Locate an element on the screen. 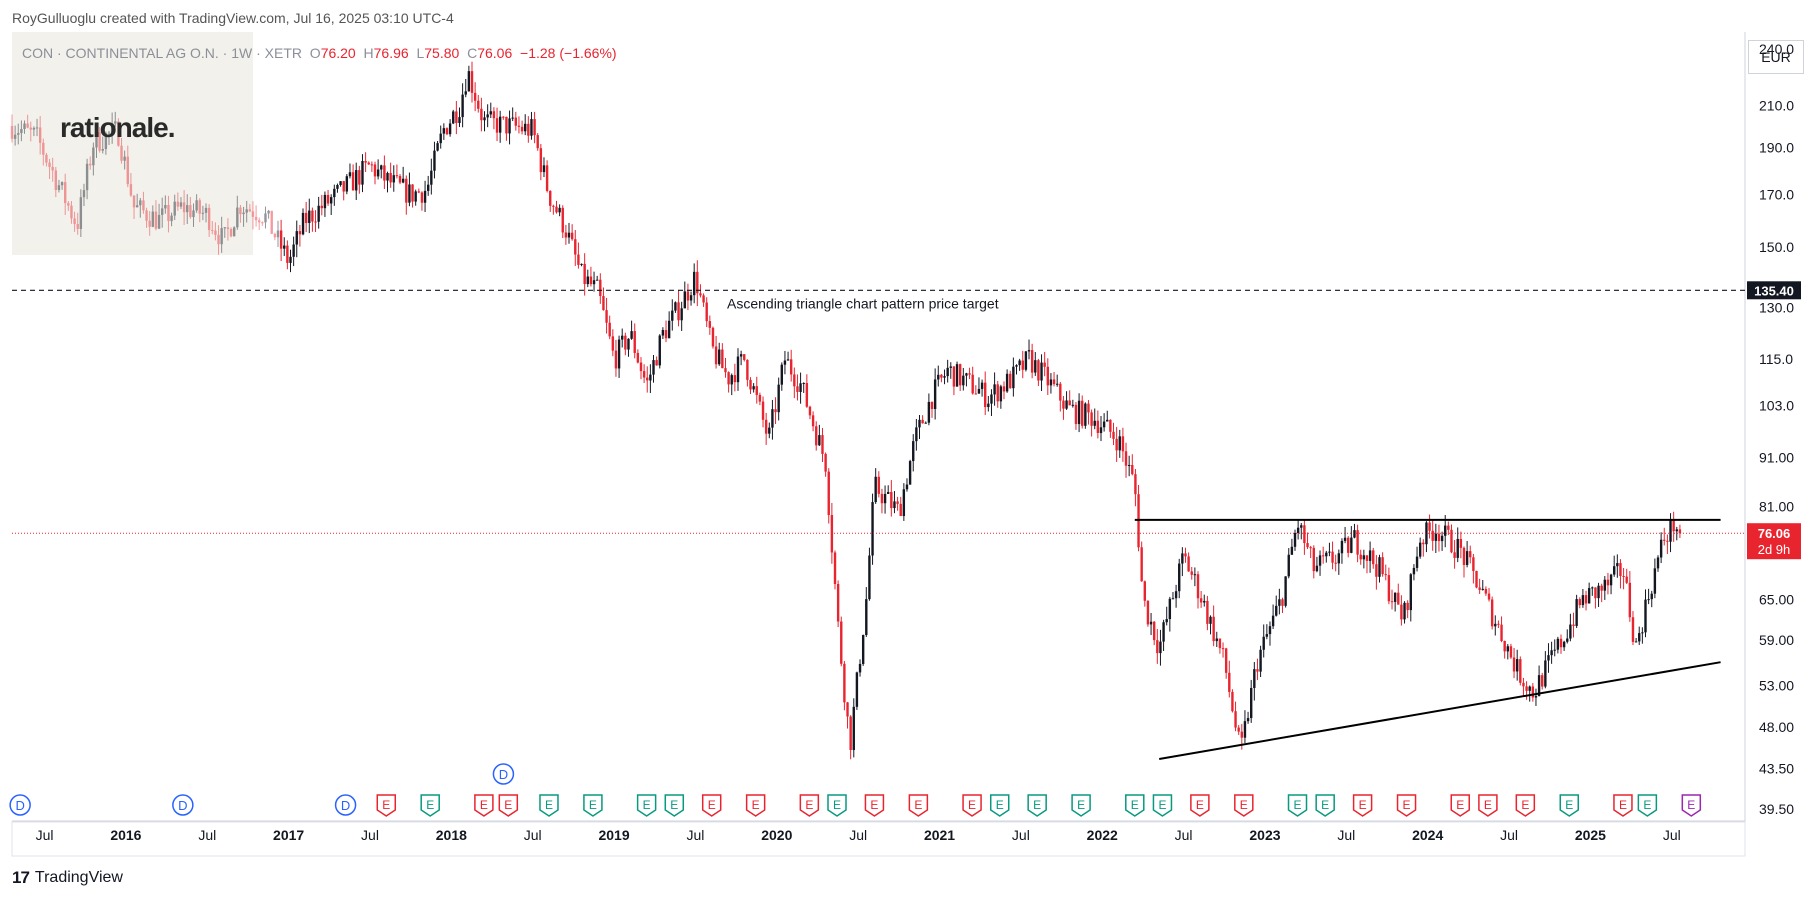 This screenshot has width=1815, height=897. earnings-label: E is located at coordinates (1363, 805).